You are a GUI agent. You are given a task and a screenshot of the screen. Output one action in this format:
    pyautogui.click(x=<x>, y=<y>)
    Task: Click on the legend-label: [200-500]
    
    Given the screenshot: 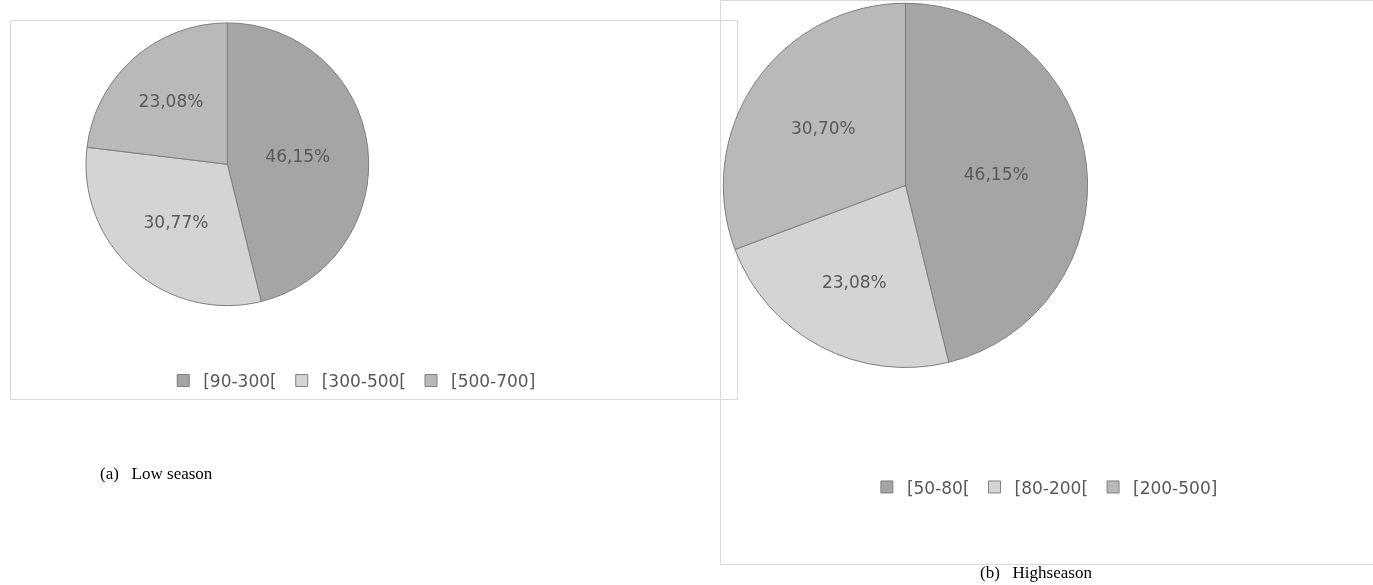 What is the action you would take?
    pyautogui.click(x=1175, y=487)
    